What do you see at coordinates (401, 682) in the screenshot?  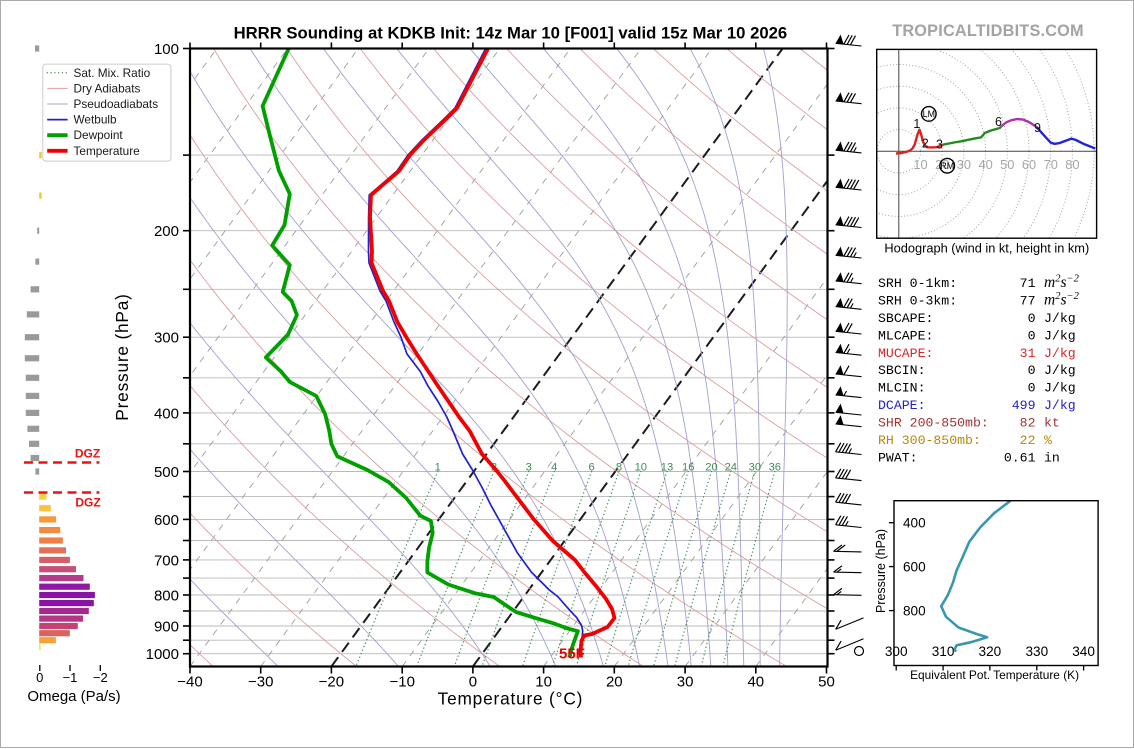 I see `svg-text: −10` at bounding box center [401, 682].